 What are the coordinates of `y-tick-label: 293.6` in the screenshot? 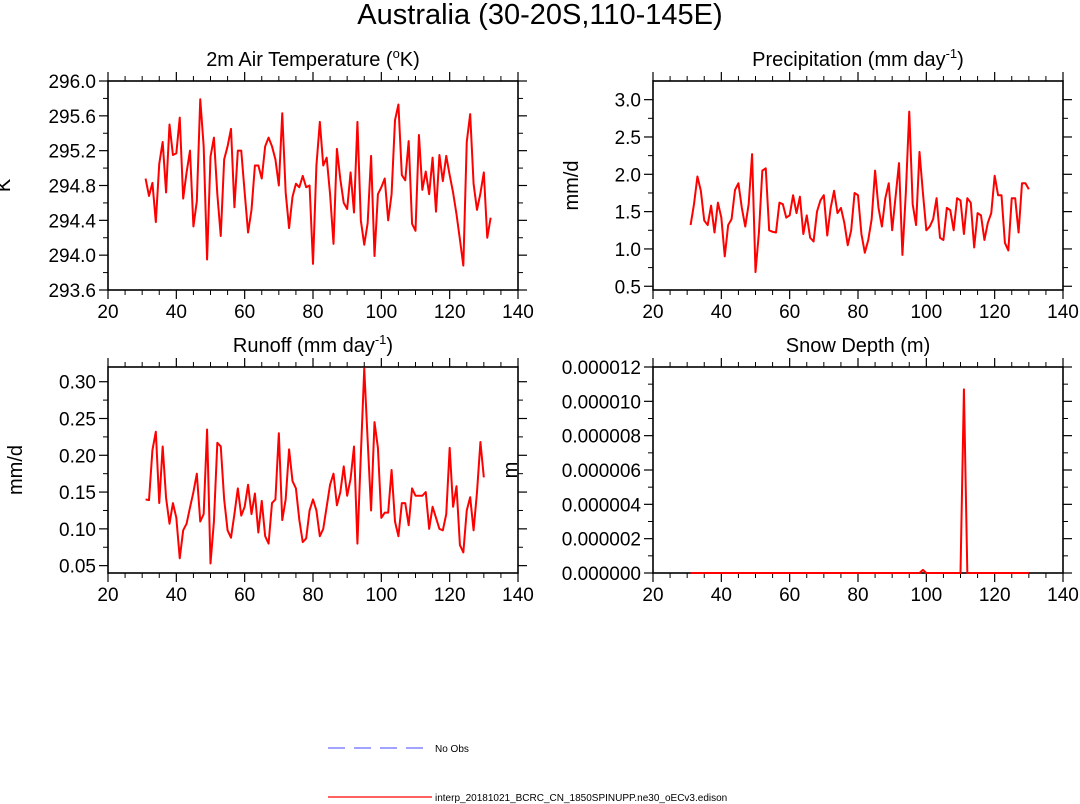 It's located at (72, 291).